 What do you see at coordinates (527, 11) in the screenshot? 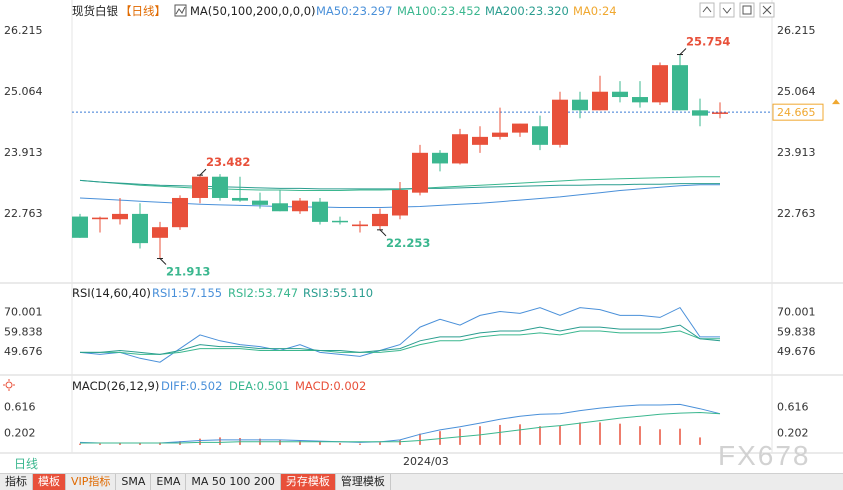
I see `ma200-value: MA200:23.320` at bounding box center [527, 11].